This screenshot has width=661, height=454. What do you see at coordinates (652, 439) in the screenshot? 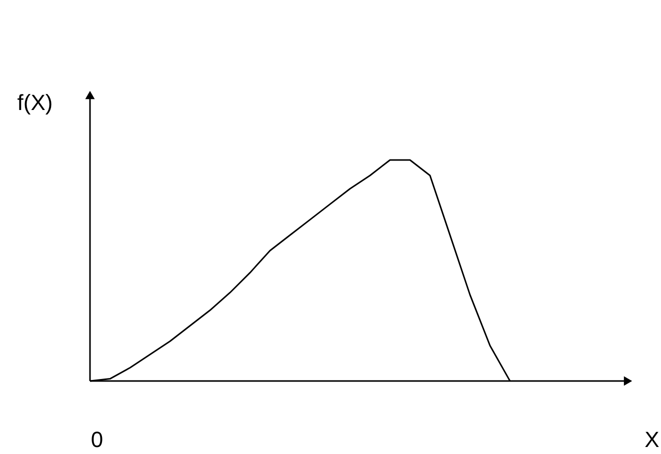
I see `text: X` at bounding box center [652, 439].